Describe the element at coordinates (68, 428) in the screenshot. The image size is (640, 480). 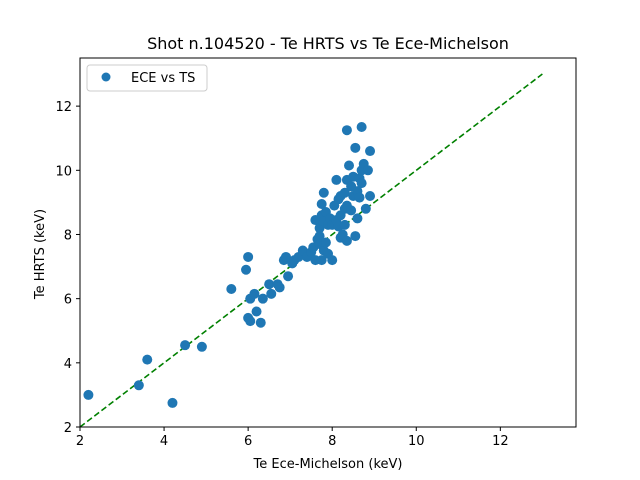
I see `y-tick-label: 2` at that location.